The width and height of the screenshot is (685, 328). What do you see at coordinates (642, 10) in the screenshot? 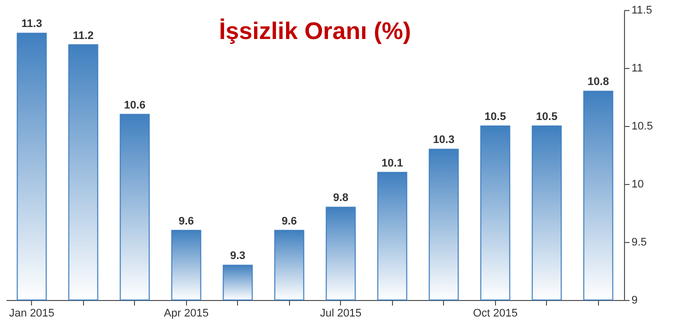
I see `y-tick-label: 11.5` at bounding box center [642, 10].